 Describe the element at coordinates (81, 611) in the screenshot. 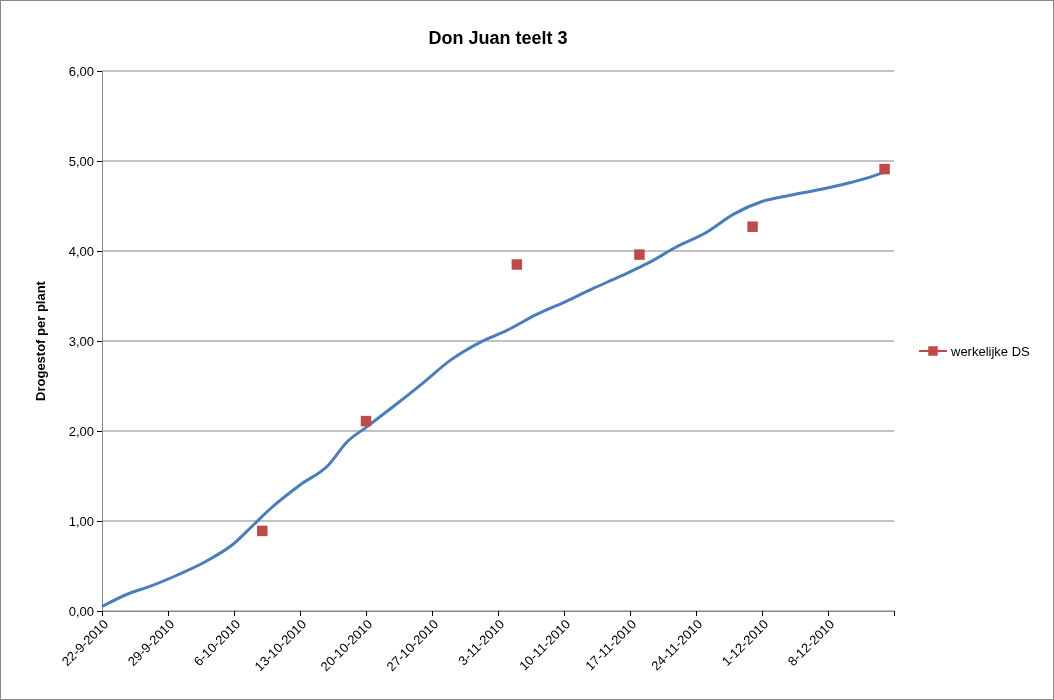

I see `y-tick-label: 0,00` at that location.